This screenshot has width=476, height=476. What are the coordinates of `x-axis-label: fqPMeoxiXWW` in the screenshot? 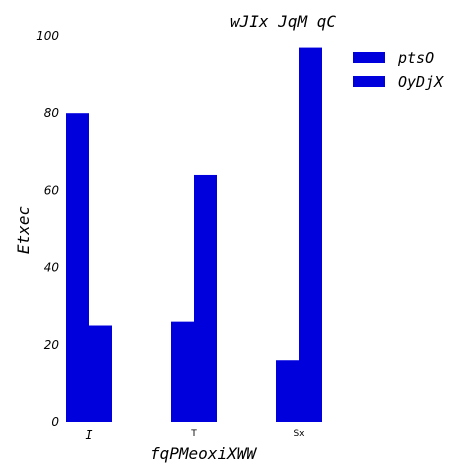 It's located at (203, 453).